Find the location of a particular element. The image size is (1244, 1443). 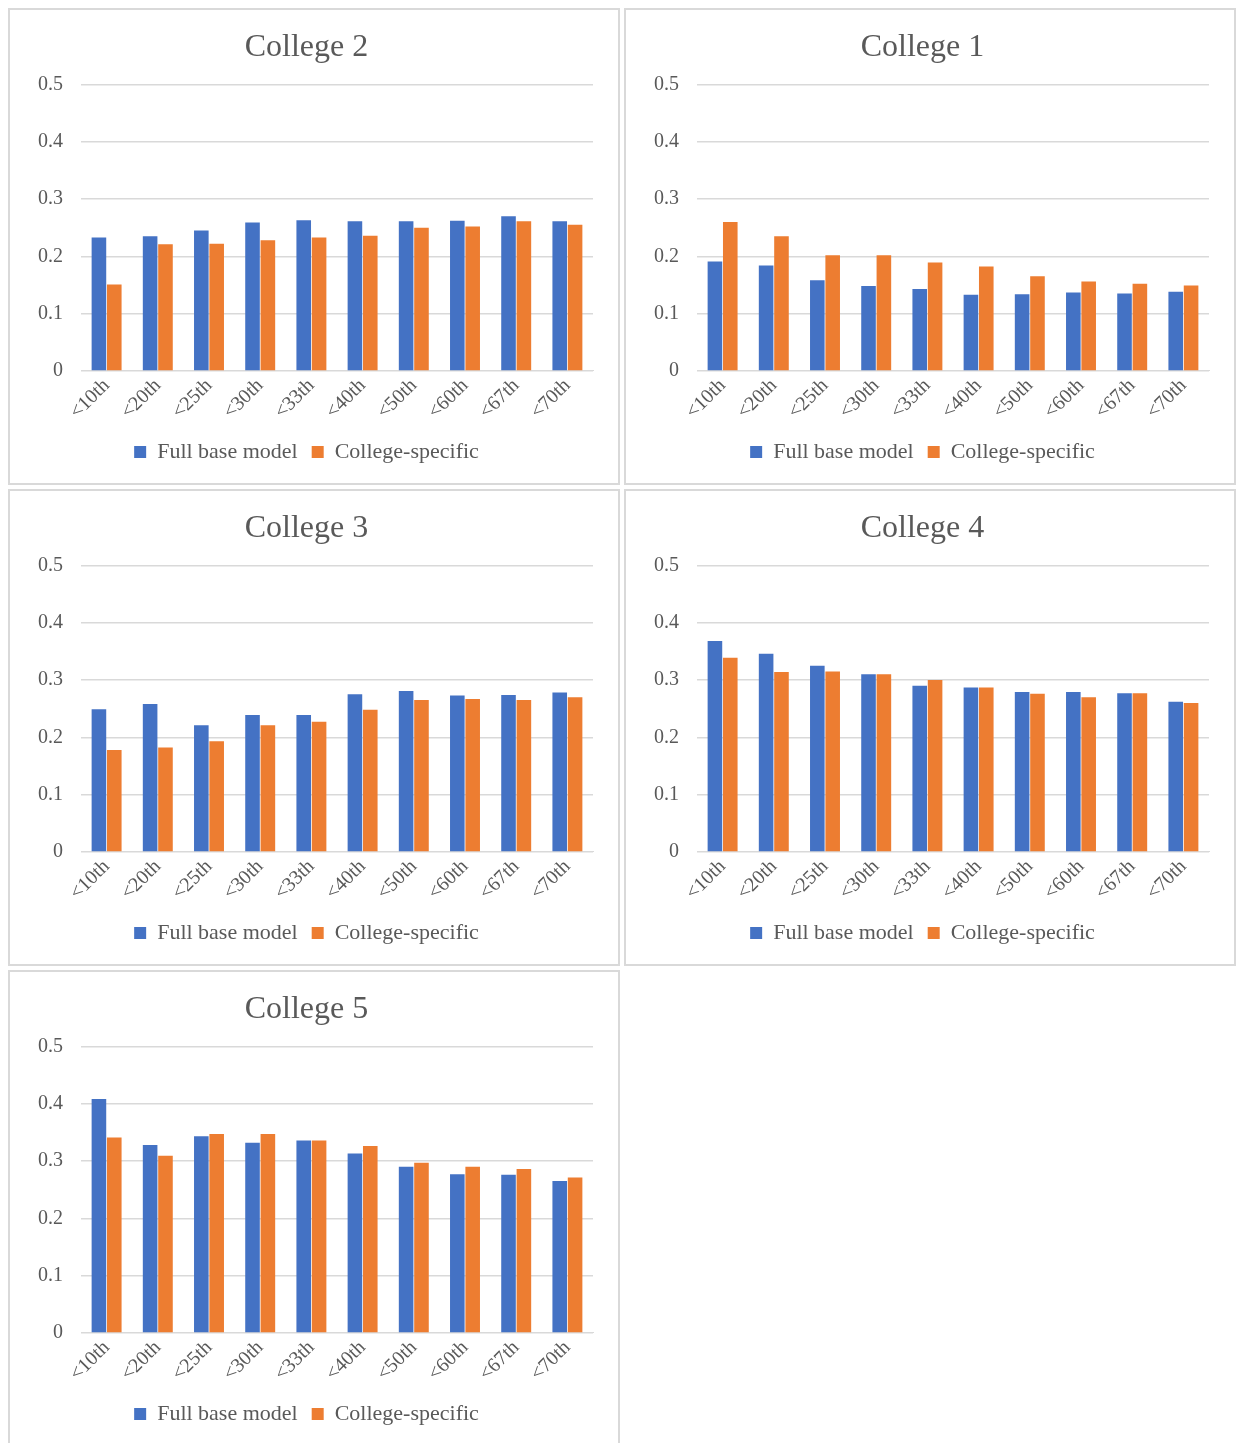

x-tick-label: <40th is located at coordinates (961, 879).